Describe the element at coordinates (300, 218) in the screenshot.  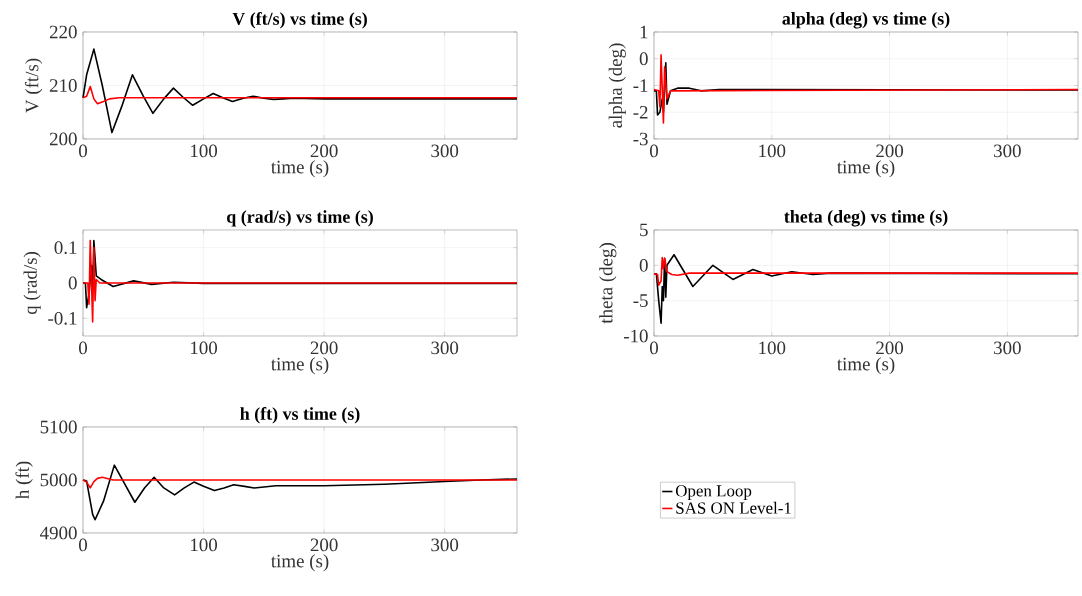
I see `chart-title: q (rad/s) vs time (s)` at that location.